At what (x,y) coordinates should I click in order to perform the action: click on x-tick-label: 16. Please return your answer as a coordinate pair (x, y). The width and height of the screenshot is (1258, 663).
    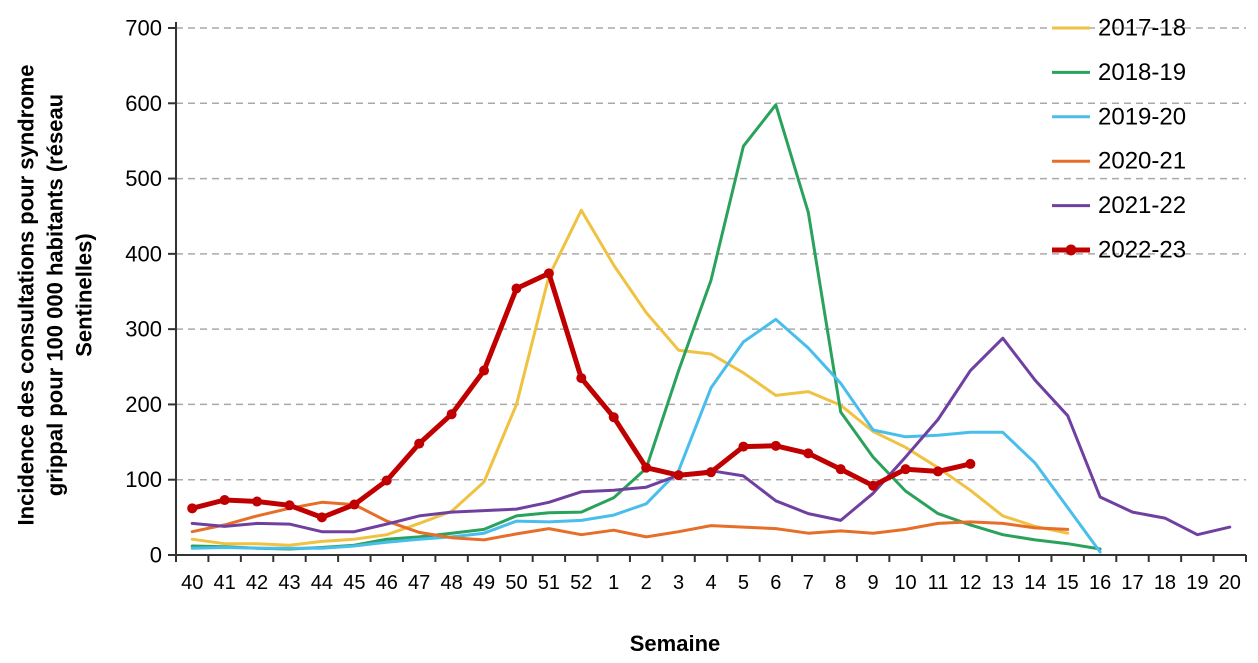
    Looking at the image, I should click on (1100, 583).